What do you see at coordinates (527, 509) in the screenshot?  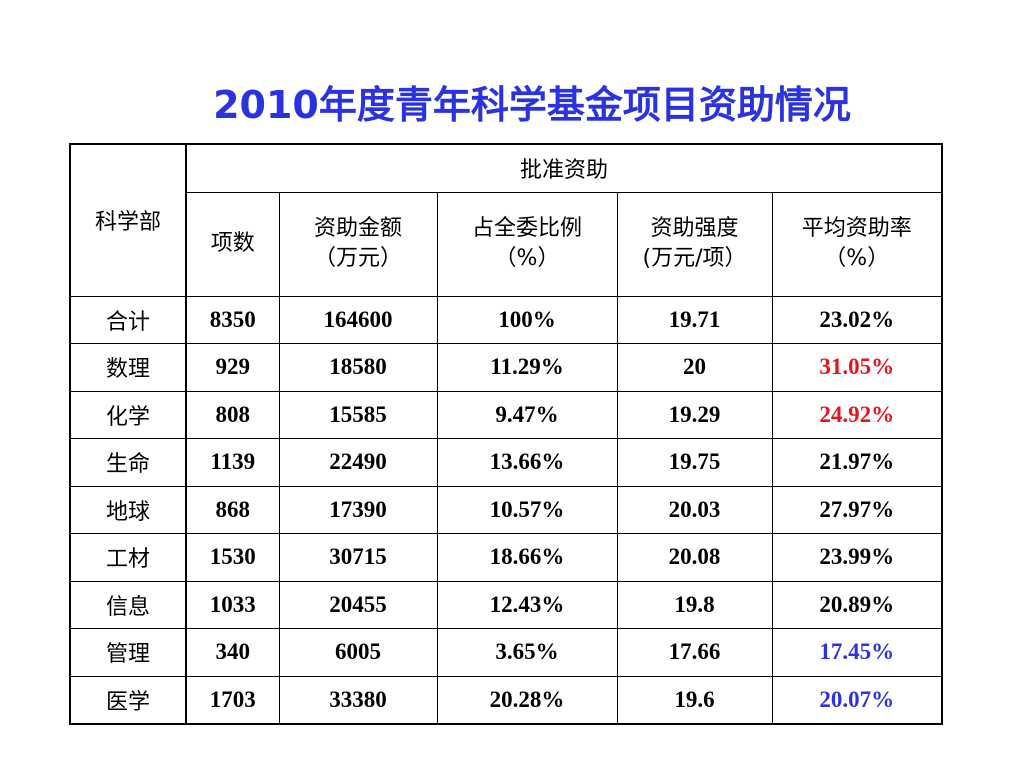 I see `ratio-cell: 10.57%` at bounding box center [527, 509].